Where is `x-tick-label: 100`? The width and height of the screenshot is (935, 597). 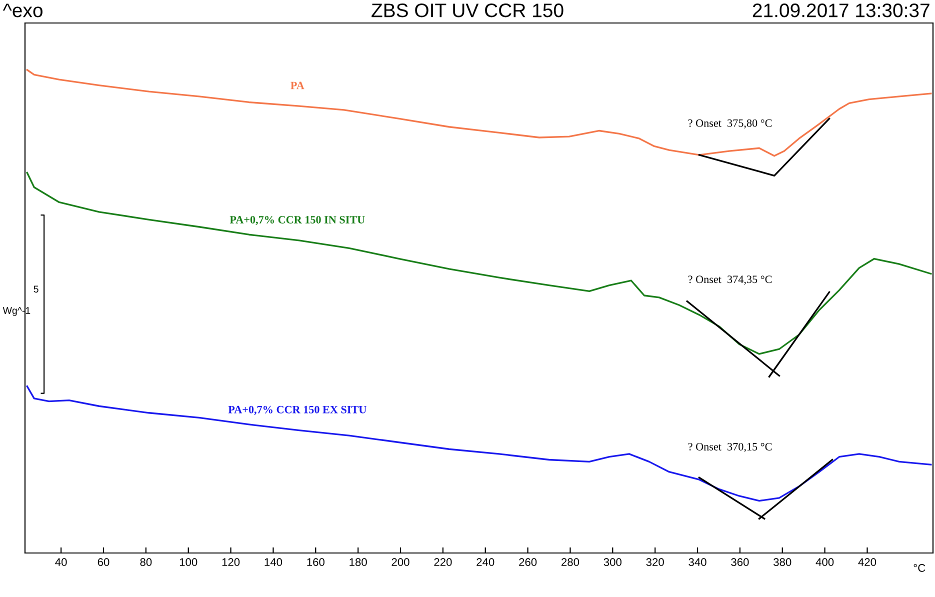
x-tick-label: 100 is located at coordinates (189, 562).